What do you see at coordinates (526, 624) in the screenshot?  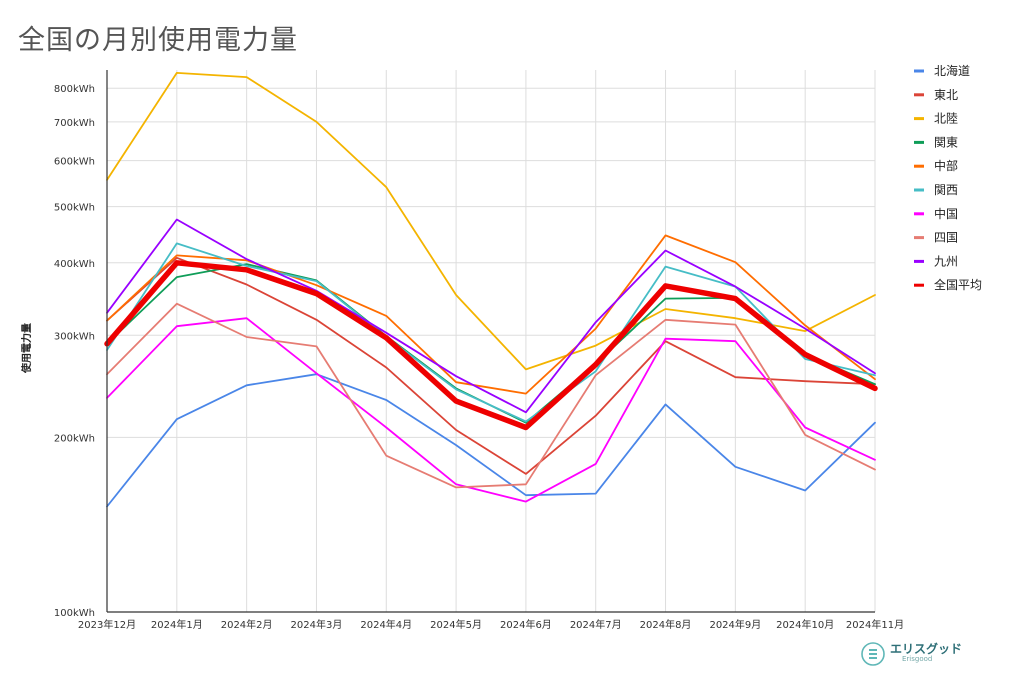 I see `x-tick-label: 2024年6月` at bounding box center [526, 624].